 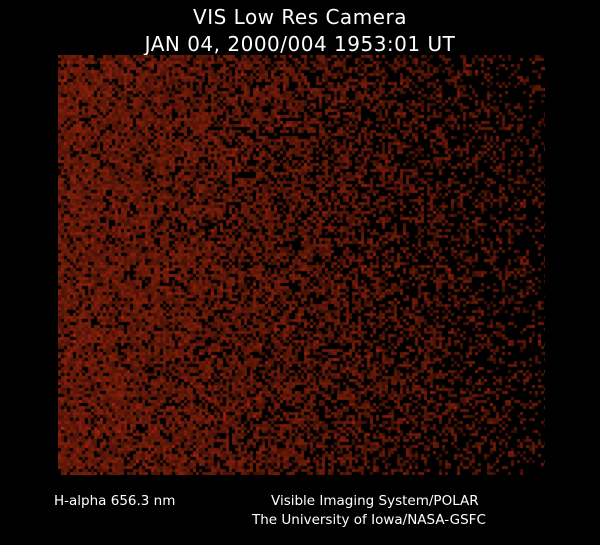 I want to click on institution-label: The University of Iowa/NASA-GSFC, so click(x=369, y=520).